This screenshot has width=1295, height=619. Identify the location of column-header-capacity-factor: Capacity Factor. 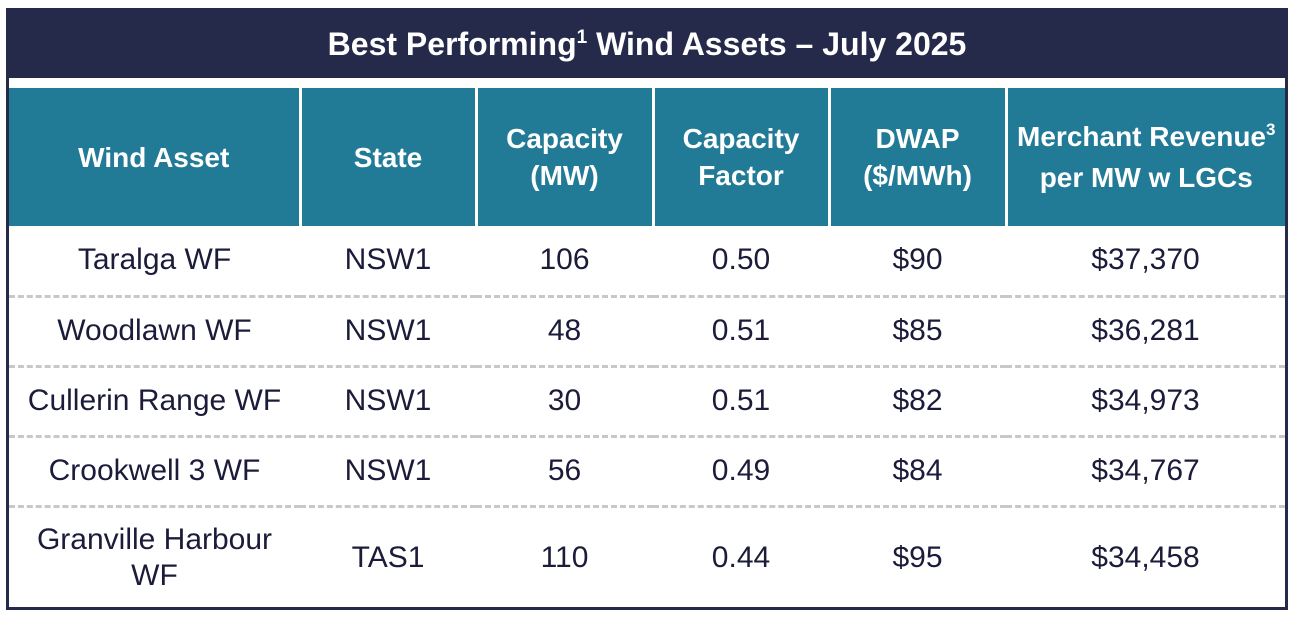
(740, 157).